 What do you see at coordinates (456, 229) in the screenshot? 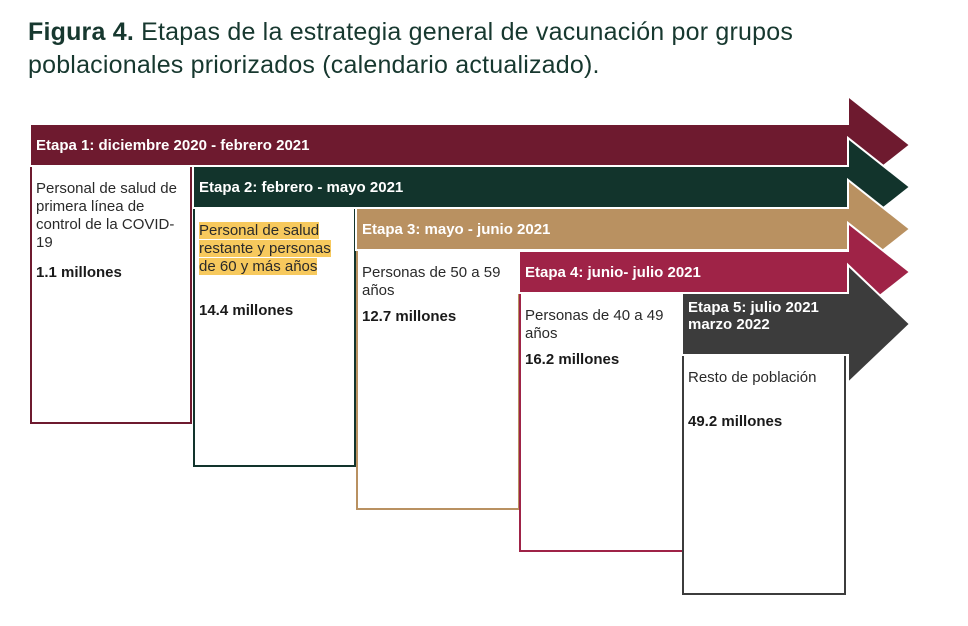
I see `stage-3-label: Etapa 3: mayo - junio 2021` at bounding box center [456, 229].